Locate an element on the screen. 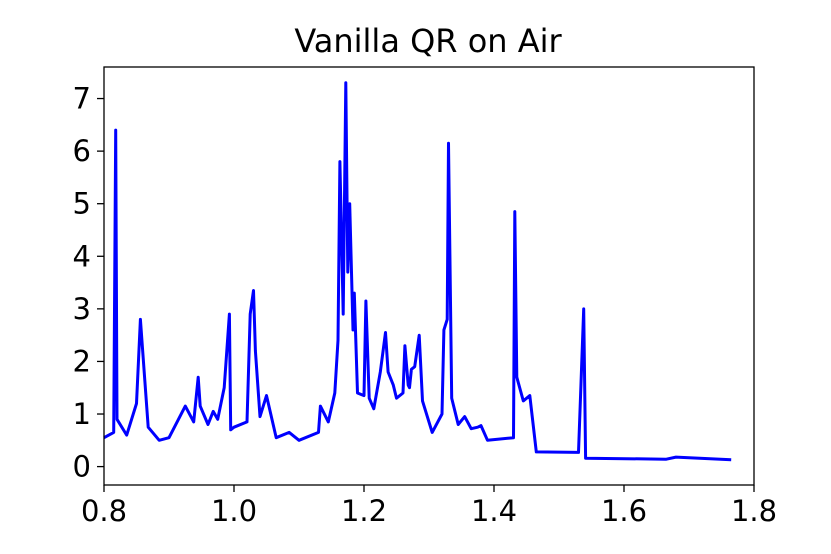 The height and width of the screenshot is (554, 831). y-tick-label: 5 is located at coordinates (82, 204).